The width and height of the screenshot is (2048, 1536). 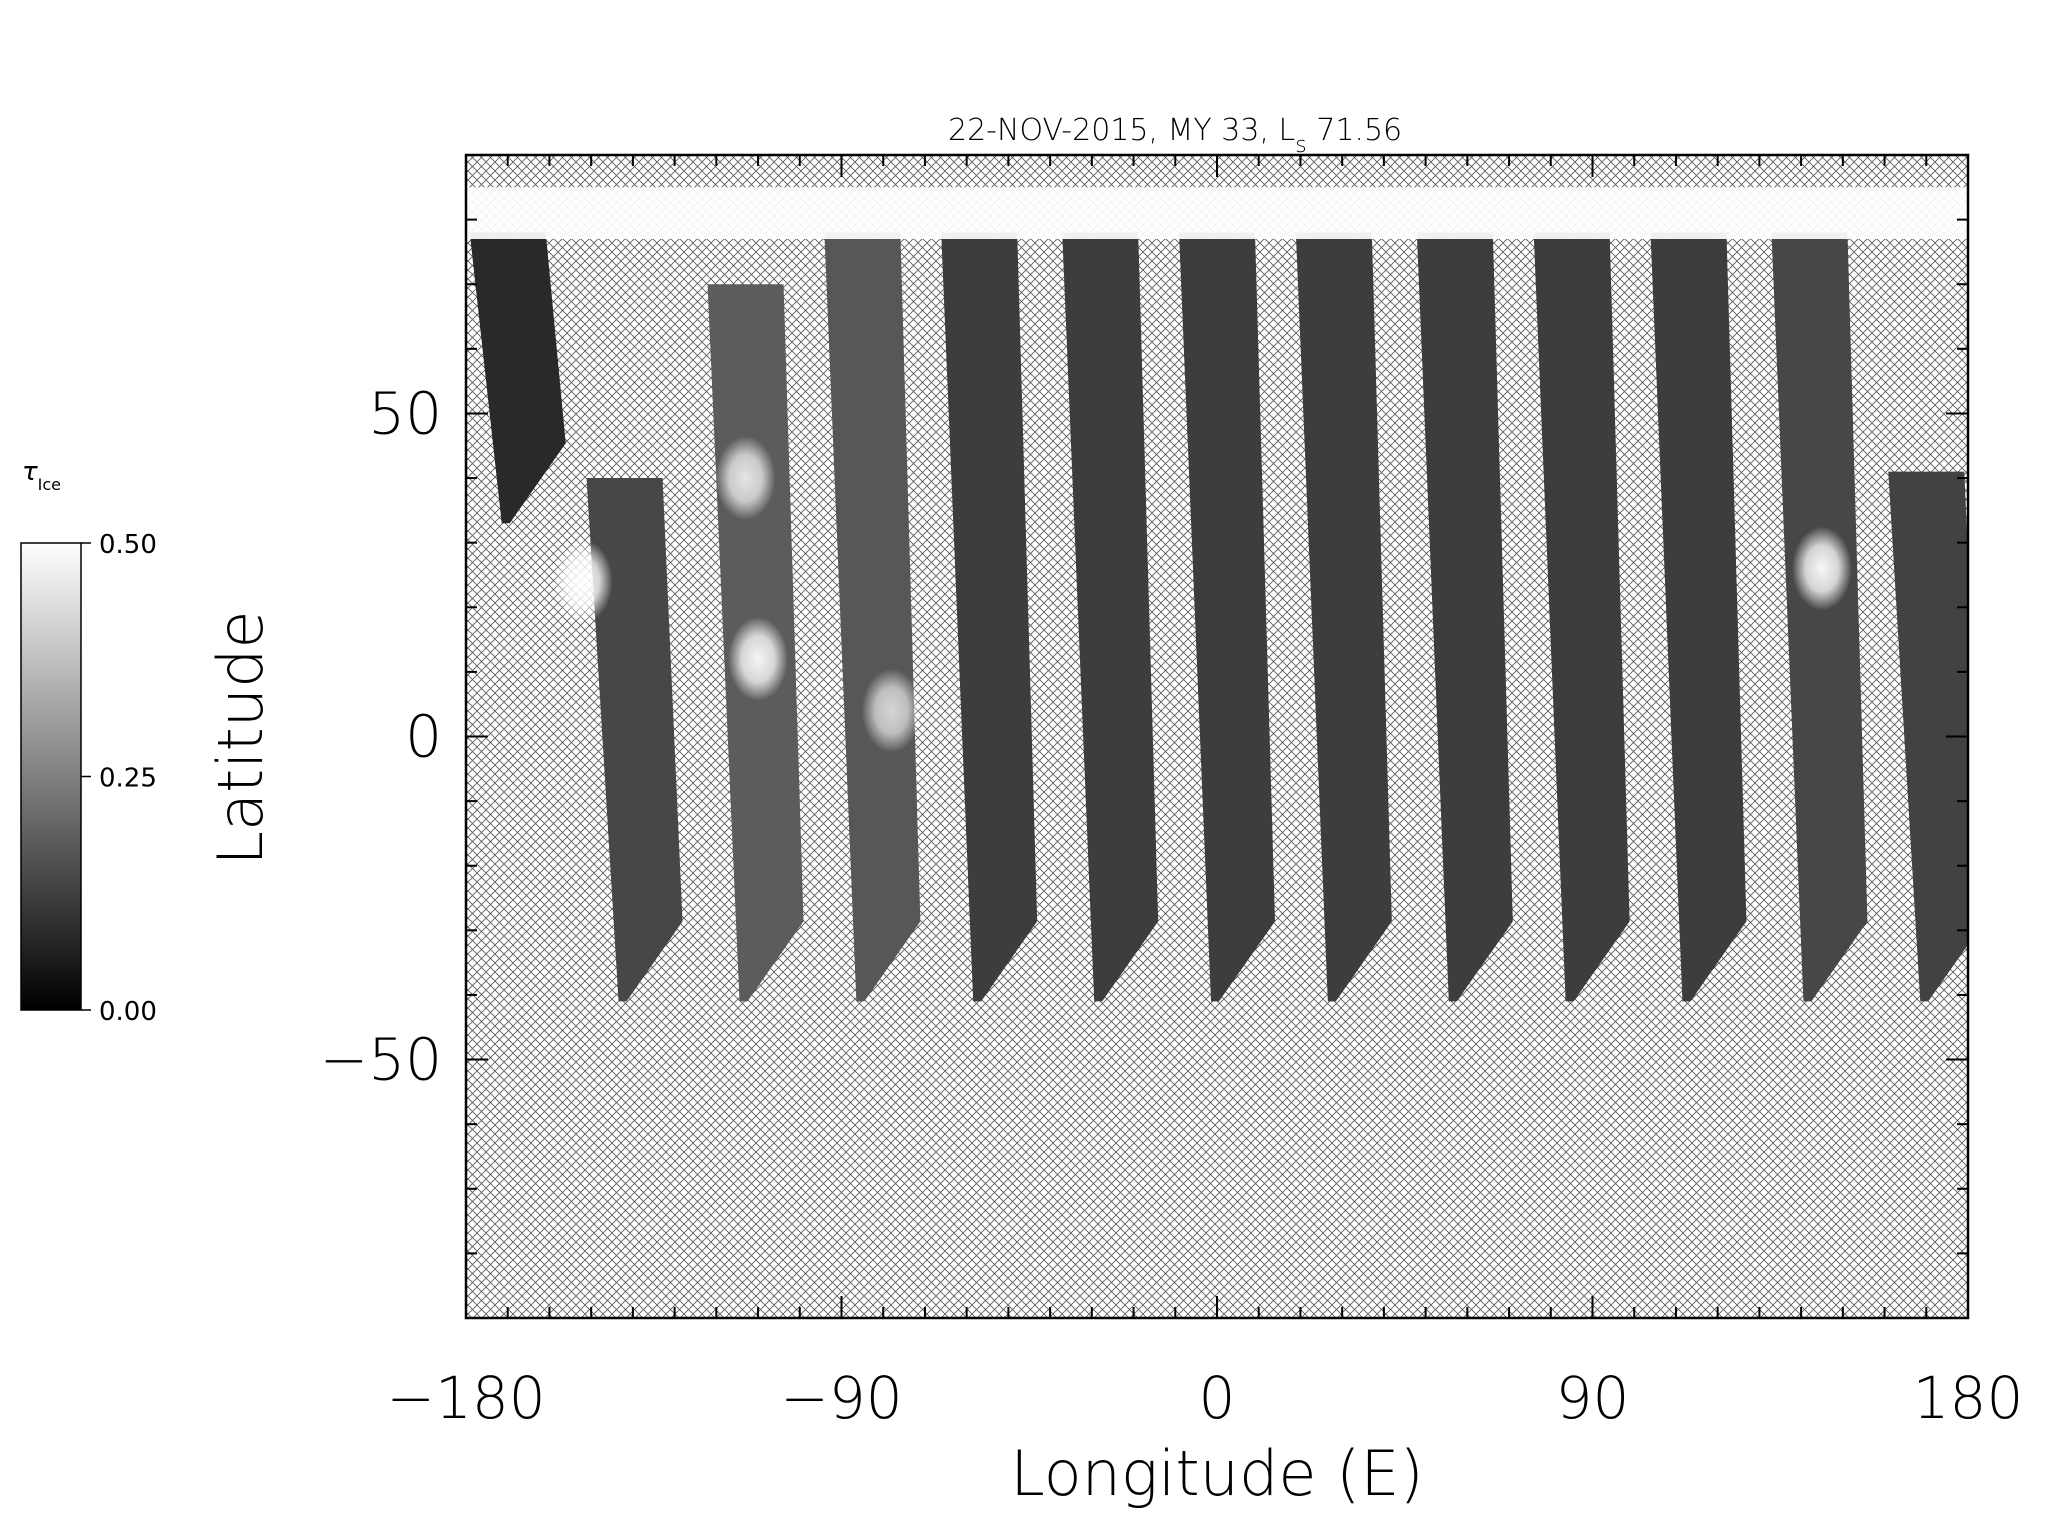 I want to click on colorbar-label: τIce, so click(x=41, y=475).